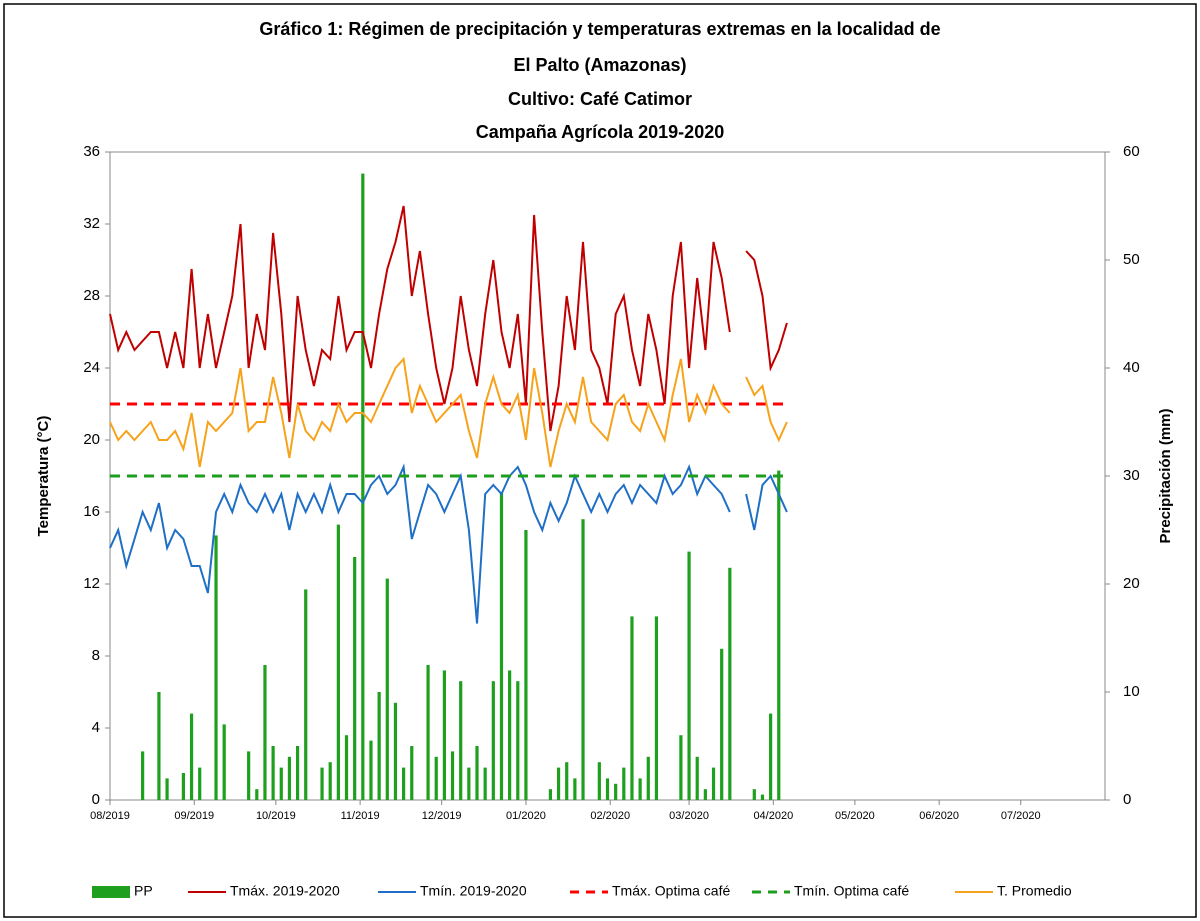  I want to click on y2-axis-label: Precipitación (mm), so click(1165, 475).